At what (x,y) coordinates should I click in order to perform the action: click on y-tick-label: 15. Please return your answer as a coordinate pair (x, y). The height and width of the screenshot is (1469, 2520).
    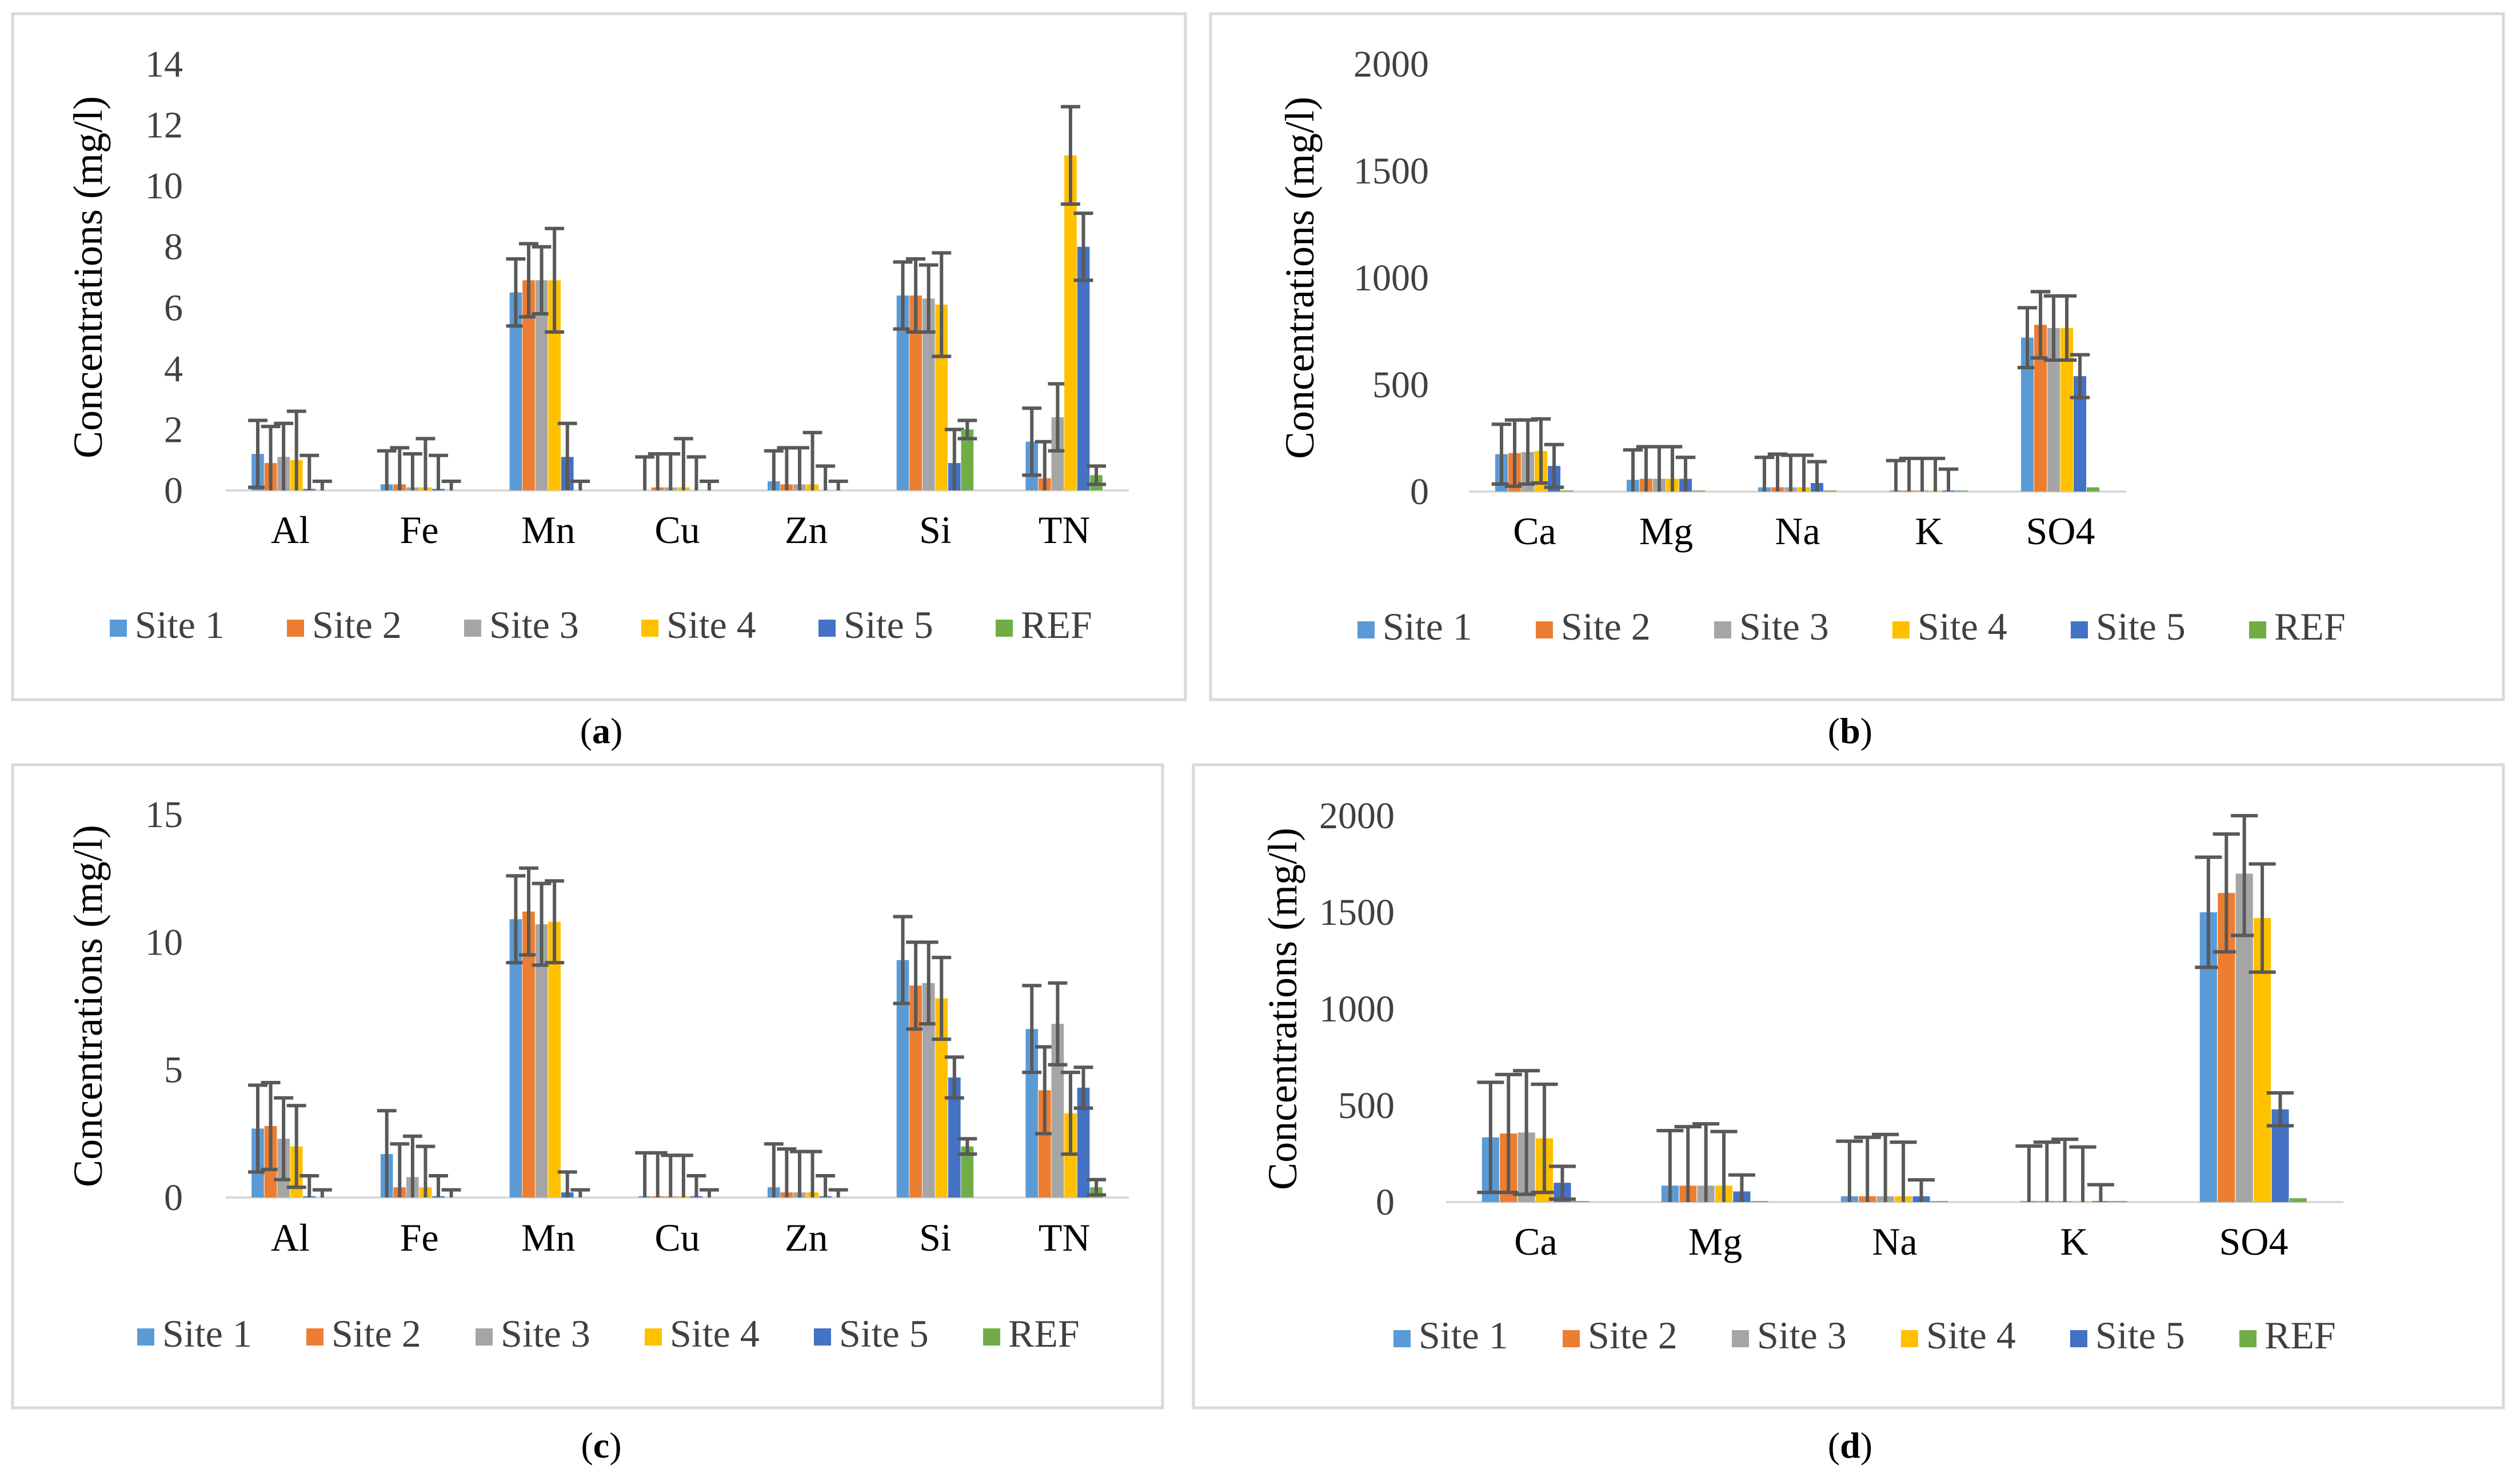
    Looking at the image, I should click on (164, 815).